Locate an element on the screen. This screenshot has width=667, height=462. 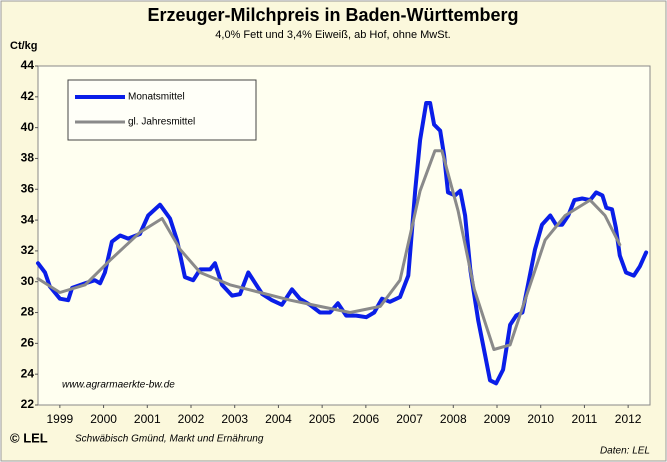
y-tick-label: 26 is located at coordinates (28, 343).